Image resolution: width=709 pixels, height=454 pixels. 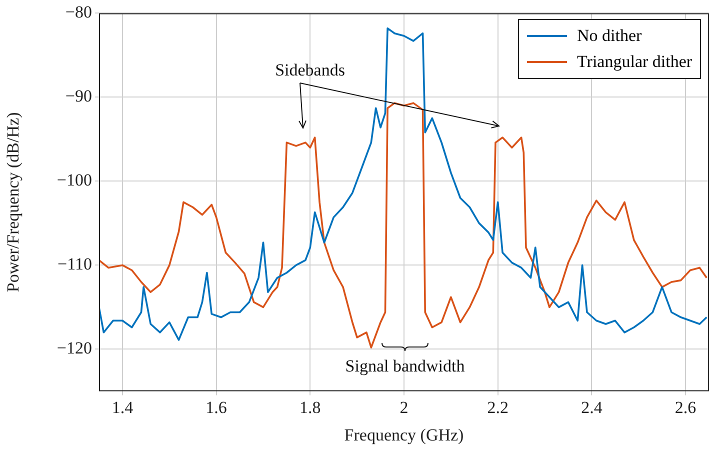 I want to click on x-tick-label: 2.2, so click(x=497, y=407).